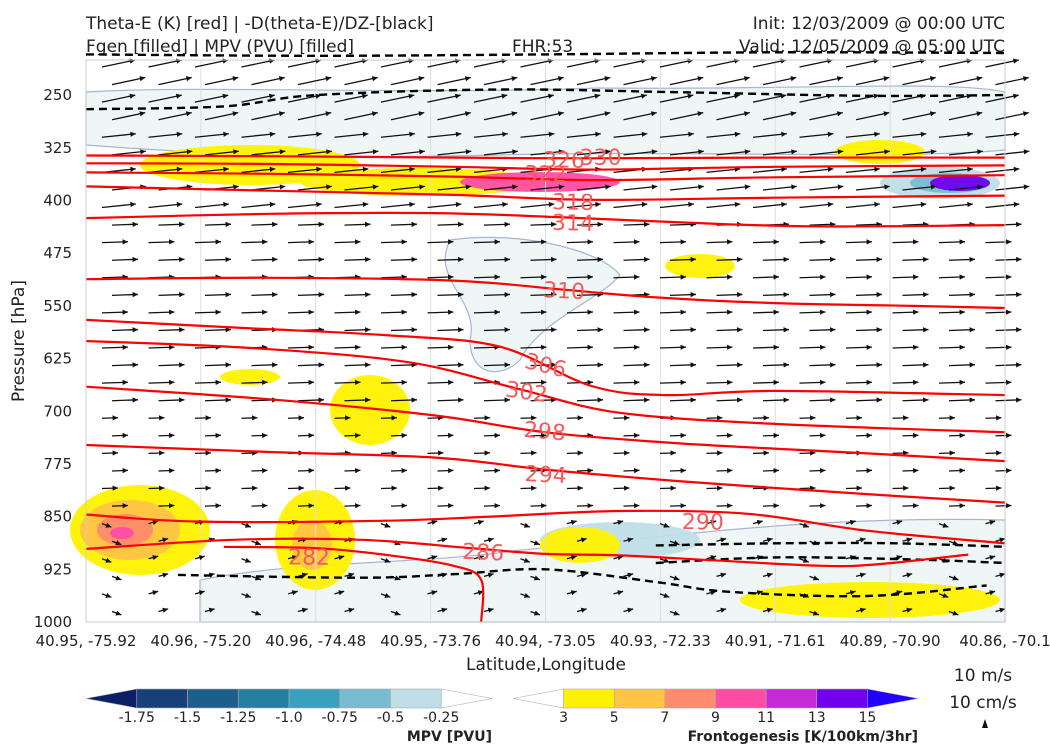 This screenshot has width=1050, height=750. Describe the element at coordinates (57, 569) in the screenshot. I see `y-tick-label: 925` at that location.